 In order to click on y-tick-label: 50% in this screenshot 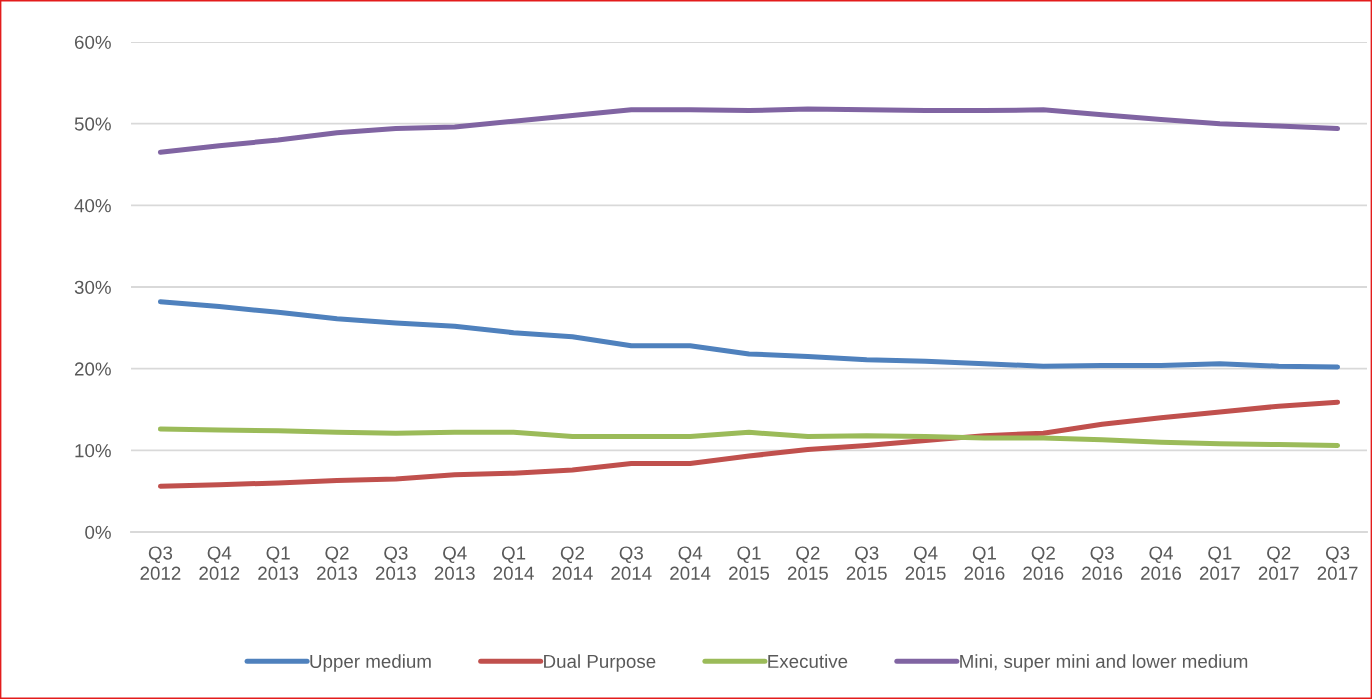, I will do `click(92, 124)`.